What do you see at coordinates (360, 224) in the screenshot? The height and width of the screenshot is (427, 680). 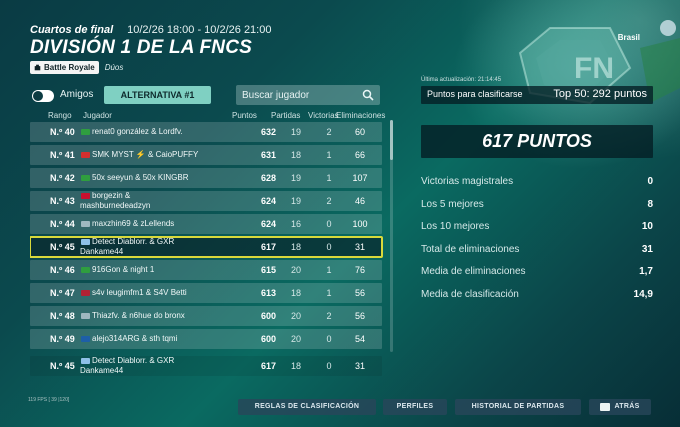 I see `elims-cell: 100` at bounding box center [360, 224].